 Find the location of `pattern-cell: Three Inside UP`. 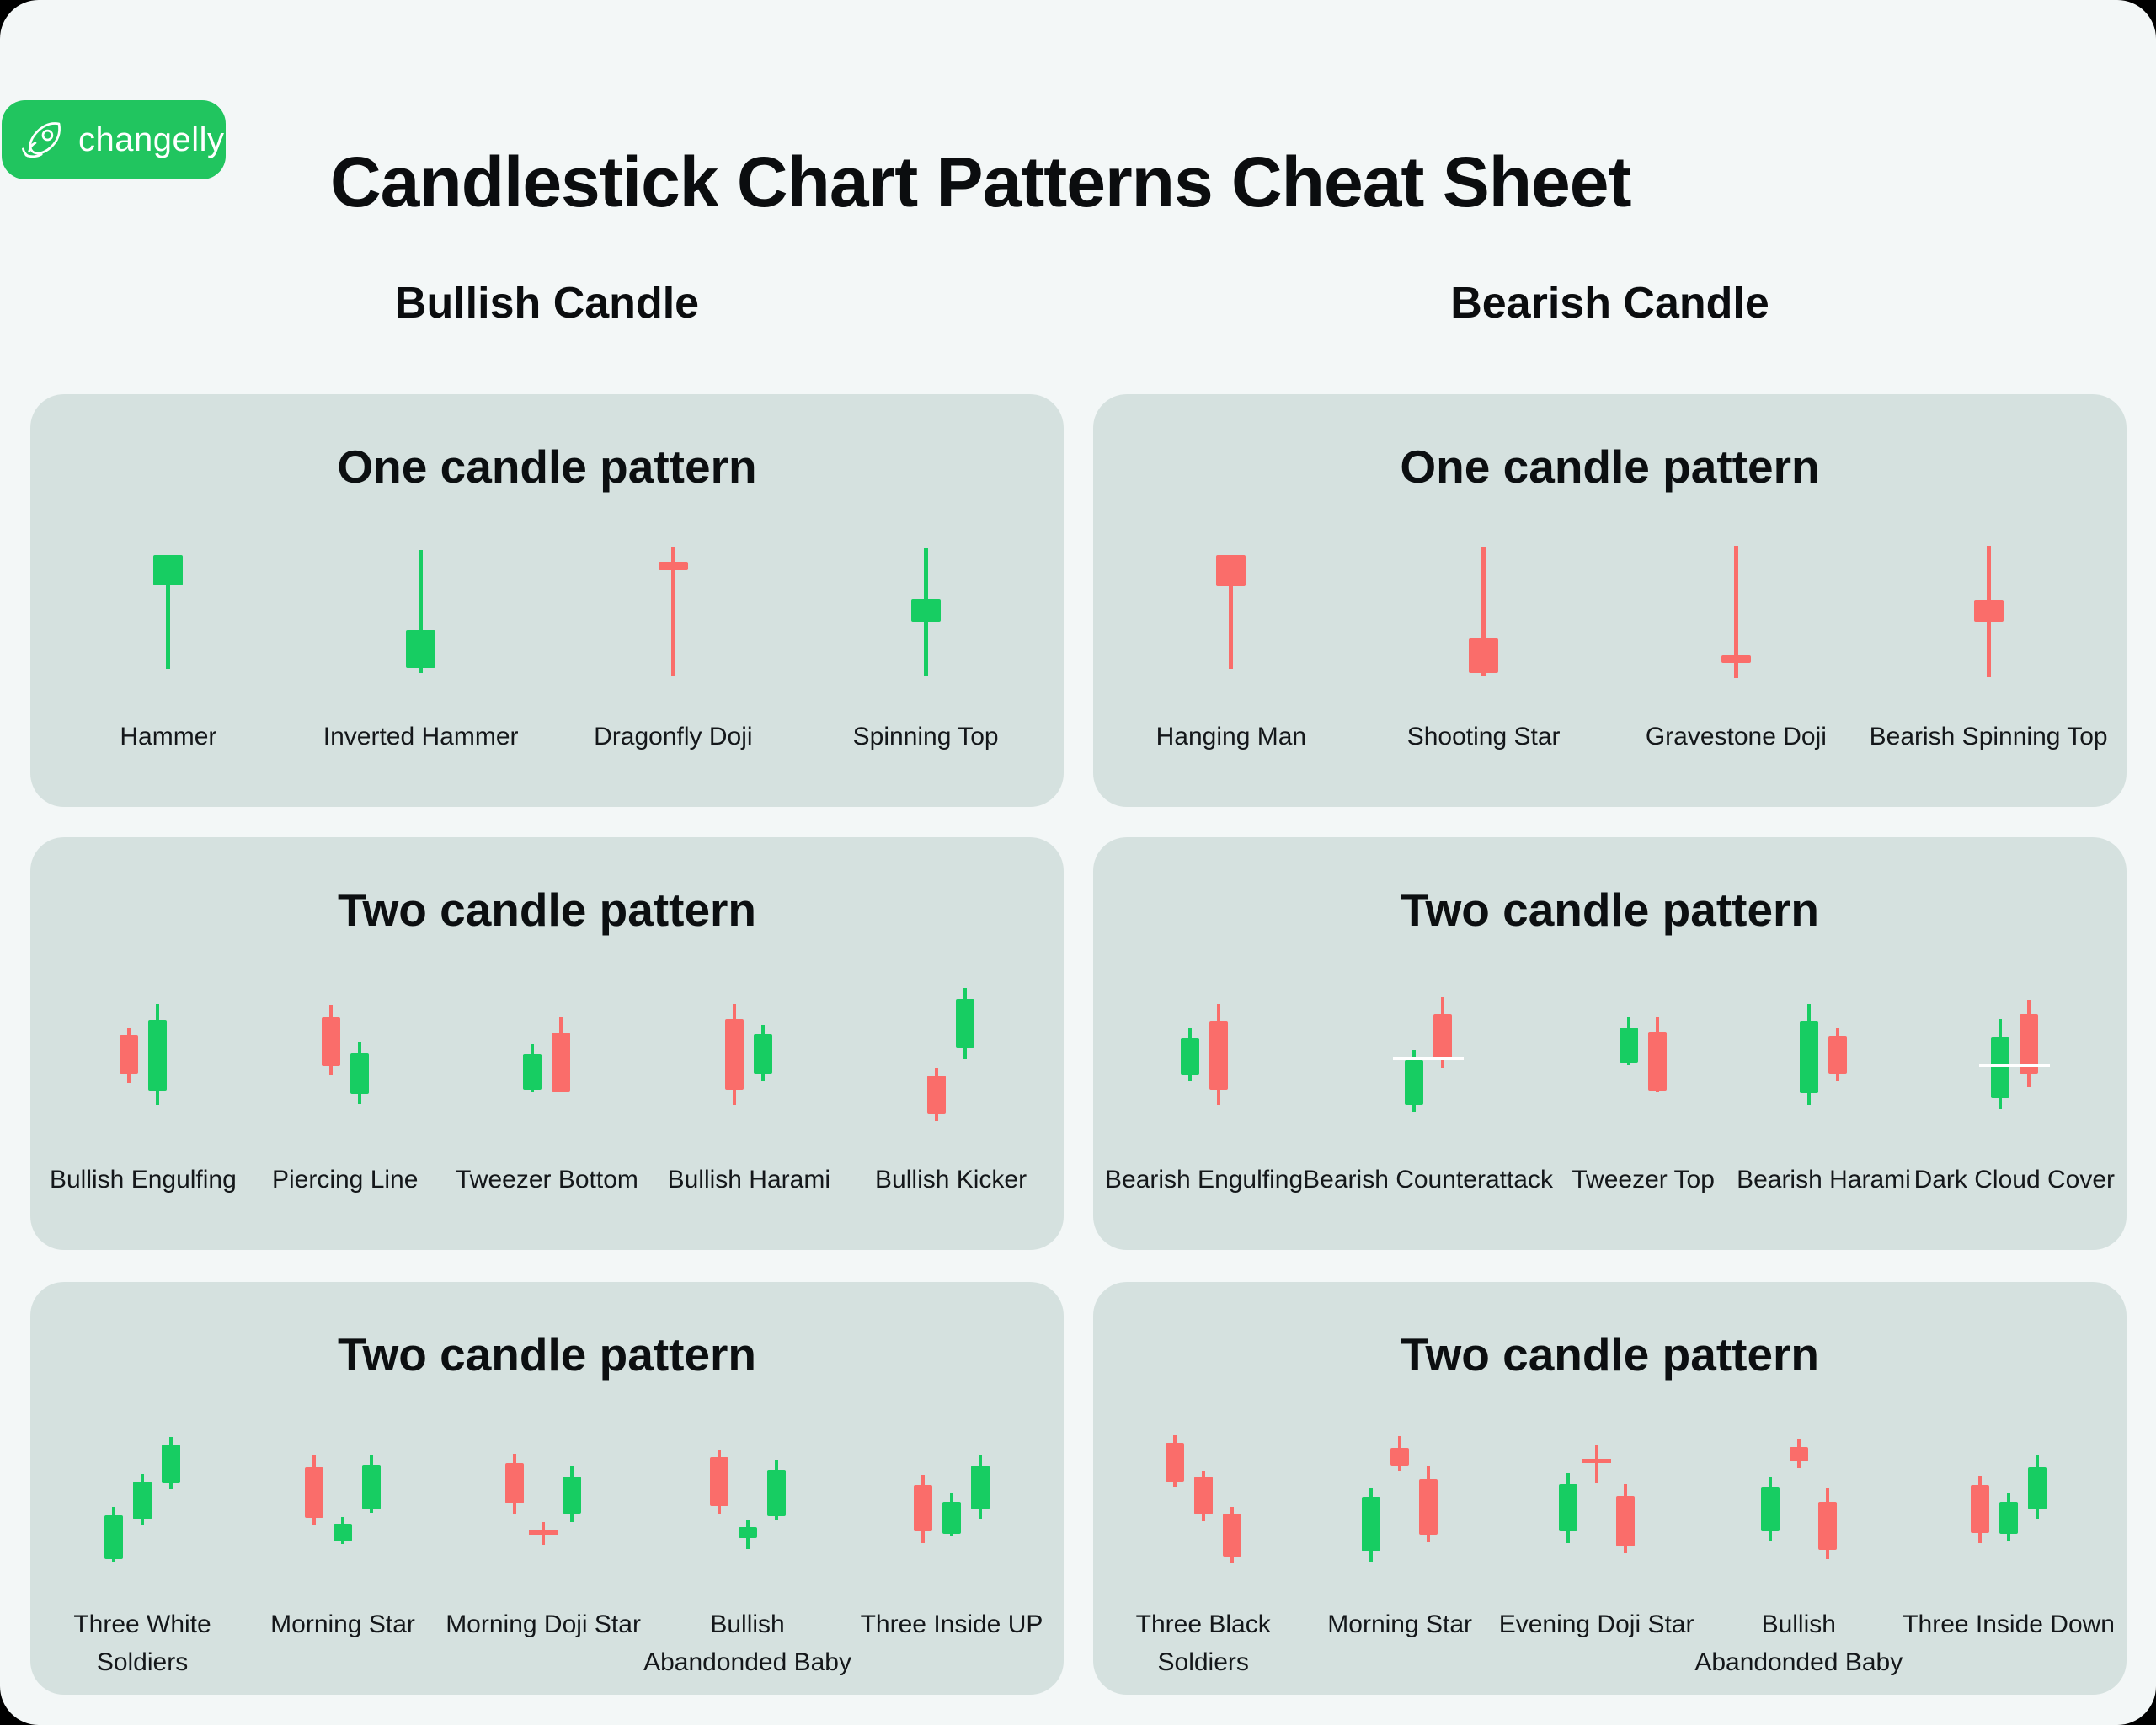

pattern-cell: Three Inside UP is located at coordinates (951, 1538).